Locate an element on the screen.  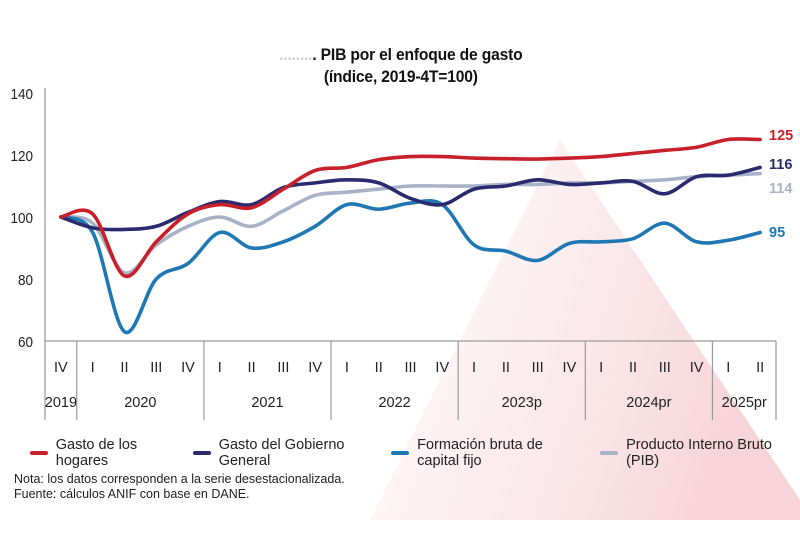
legend-item-fbkf: Formación bruta de capital fijo is located at coordinates (482, 453).